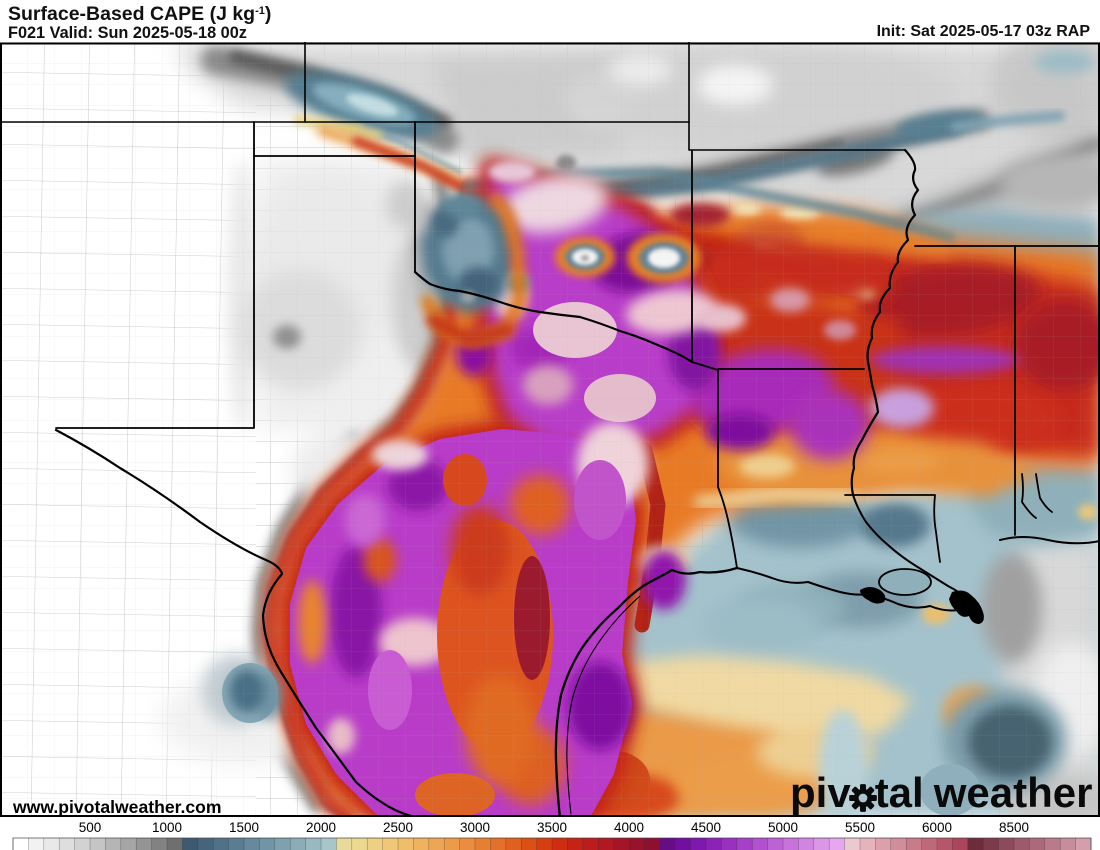  What do you see at coordinates (552, 827) in the screenshot?
I see `svg-text: 3500` at bounding box center [552, 827].